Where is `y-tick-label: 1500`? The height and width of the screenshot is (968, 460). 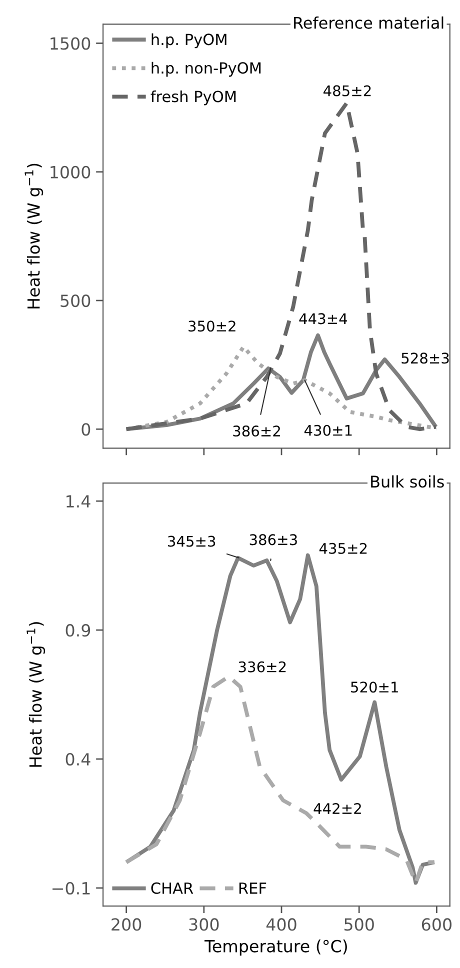 y-tick-label: 1500 is located at coordinates (70, 43).